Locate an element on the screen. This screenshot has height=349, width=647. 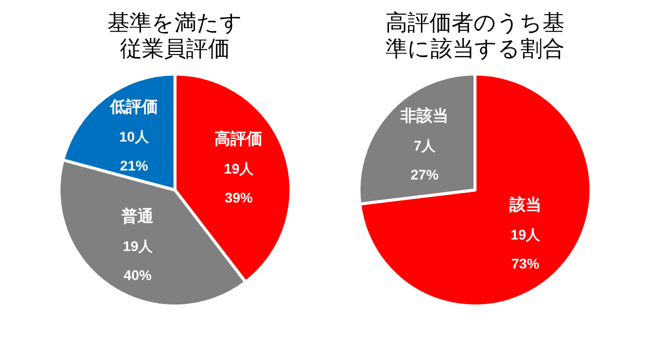
slice-label: 高評価 is located at coordinates (238, 138).